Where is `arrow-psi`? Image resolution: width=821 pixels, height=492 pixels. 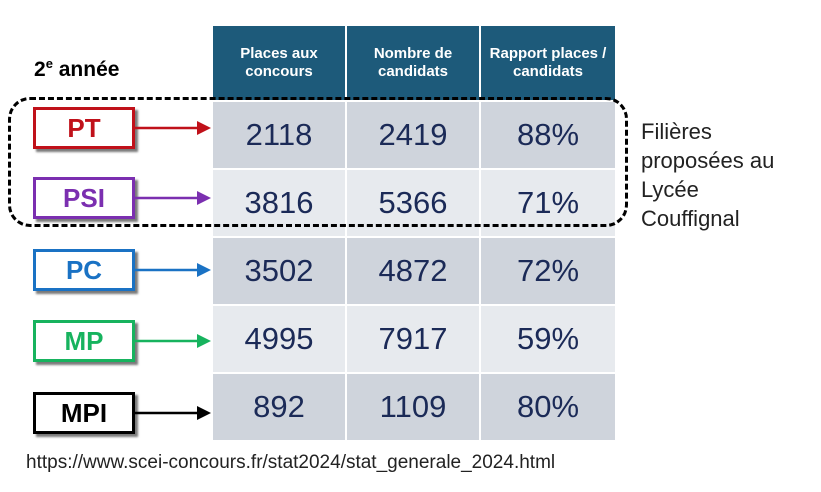
arrow-psi is located at coordinates (173, 198).